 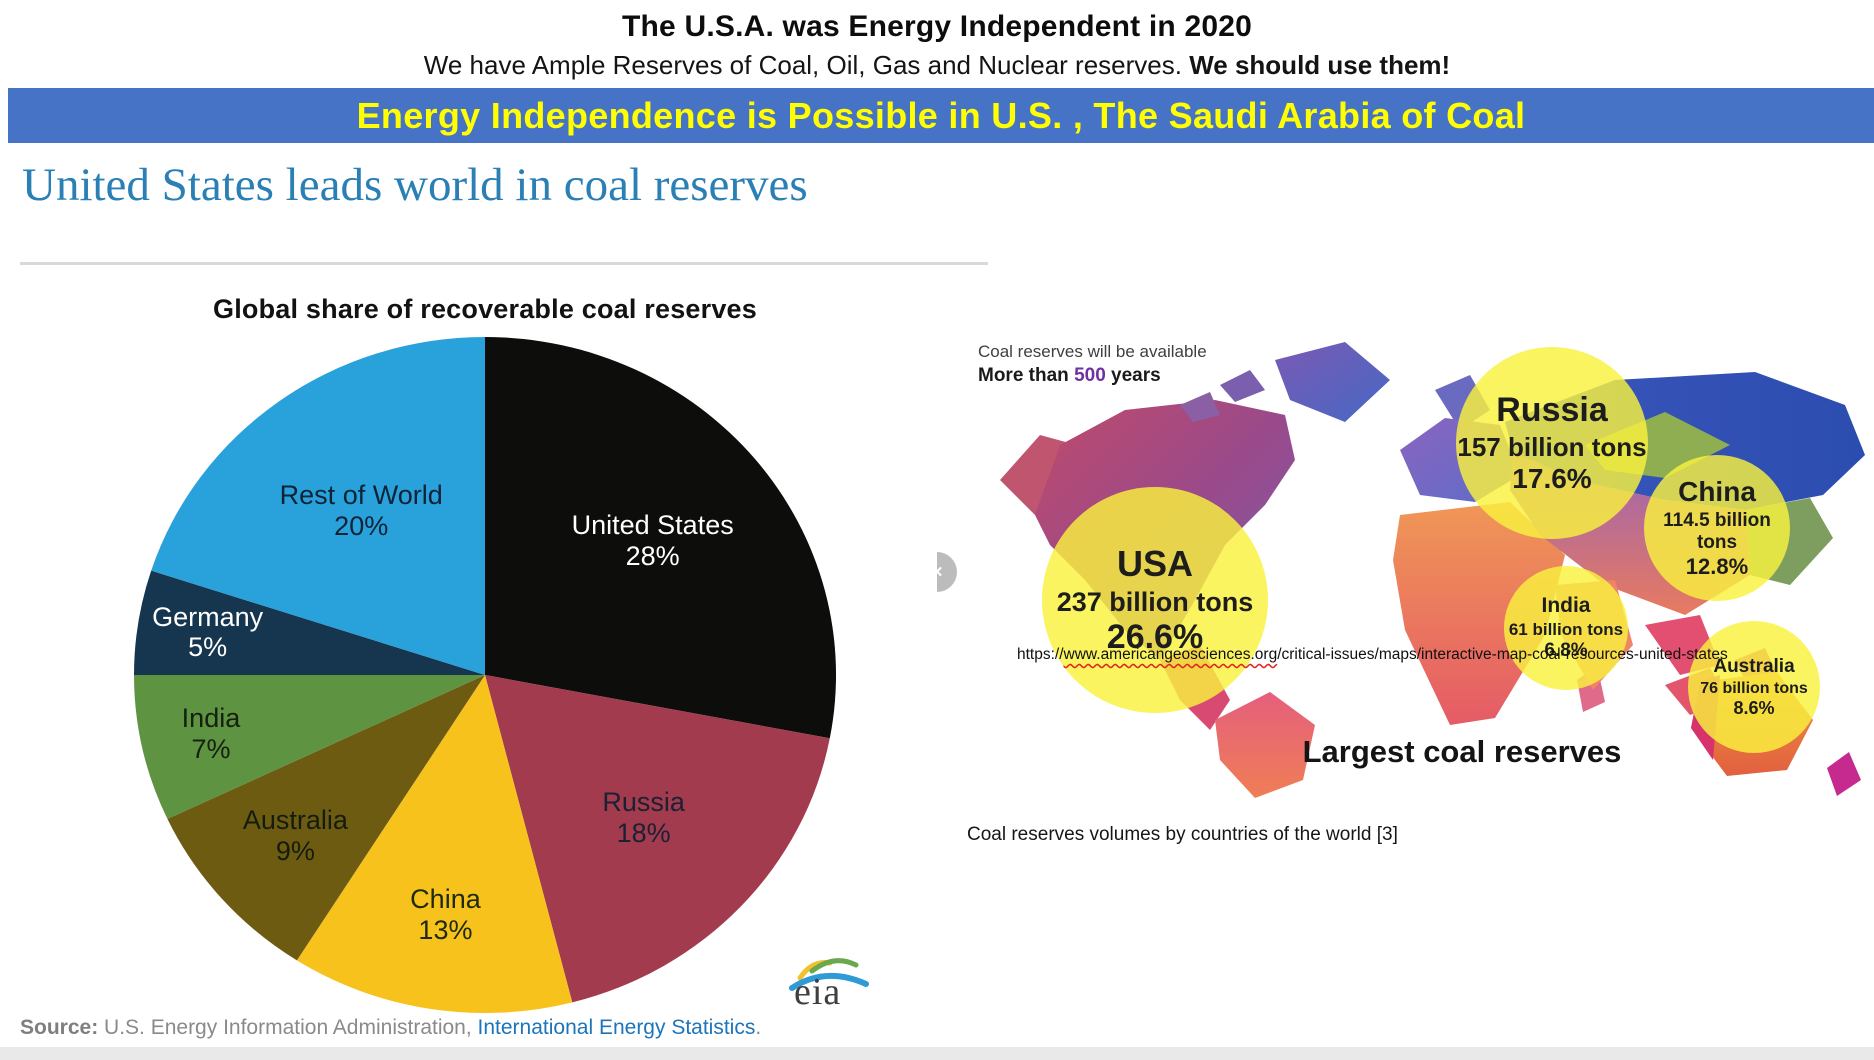 I want to click on reserve-bubble-india: India 61 billion tons 6.8%, so click(x=1566, y=628).